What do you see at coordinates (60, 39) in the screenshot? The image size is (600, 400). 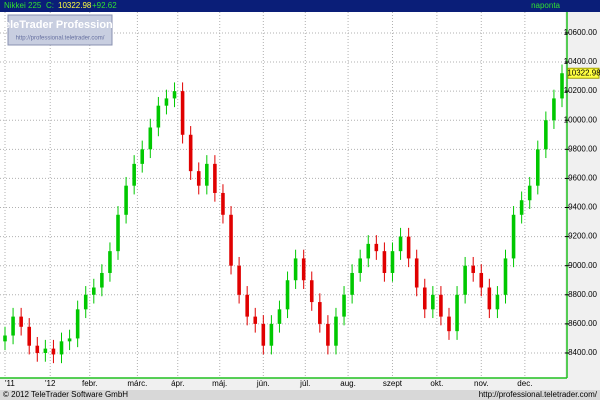 I see `watermark-url: http://professional.teletrader.com/` at bounding box center [60, 39].